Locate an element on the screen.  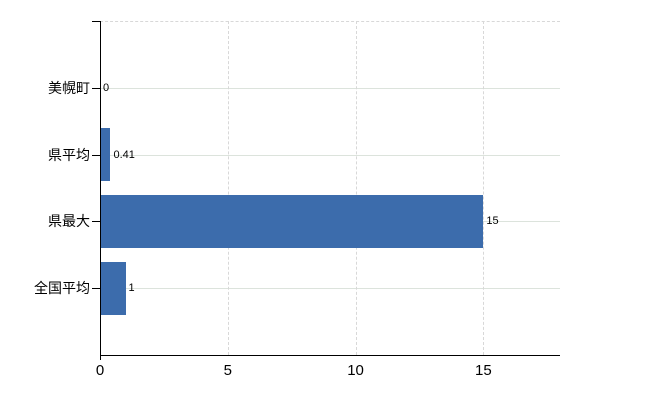
category-label: 美幌町 is located at coordinates (69, 87).